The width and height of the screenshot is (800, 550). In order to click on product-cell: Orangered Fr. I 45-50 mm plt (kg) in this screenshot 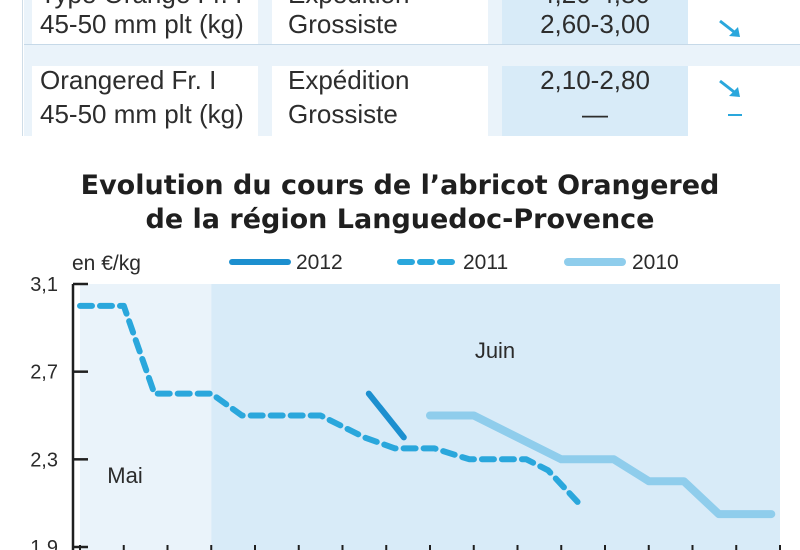, I will do `click(145, 100)`.